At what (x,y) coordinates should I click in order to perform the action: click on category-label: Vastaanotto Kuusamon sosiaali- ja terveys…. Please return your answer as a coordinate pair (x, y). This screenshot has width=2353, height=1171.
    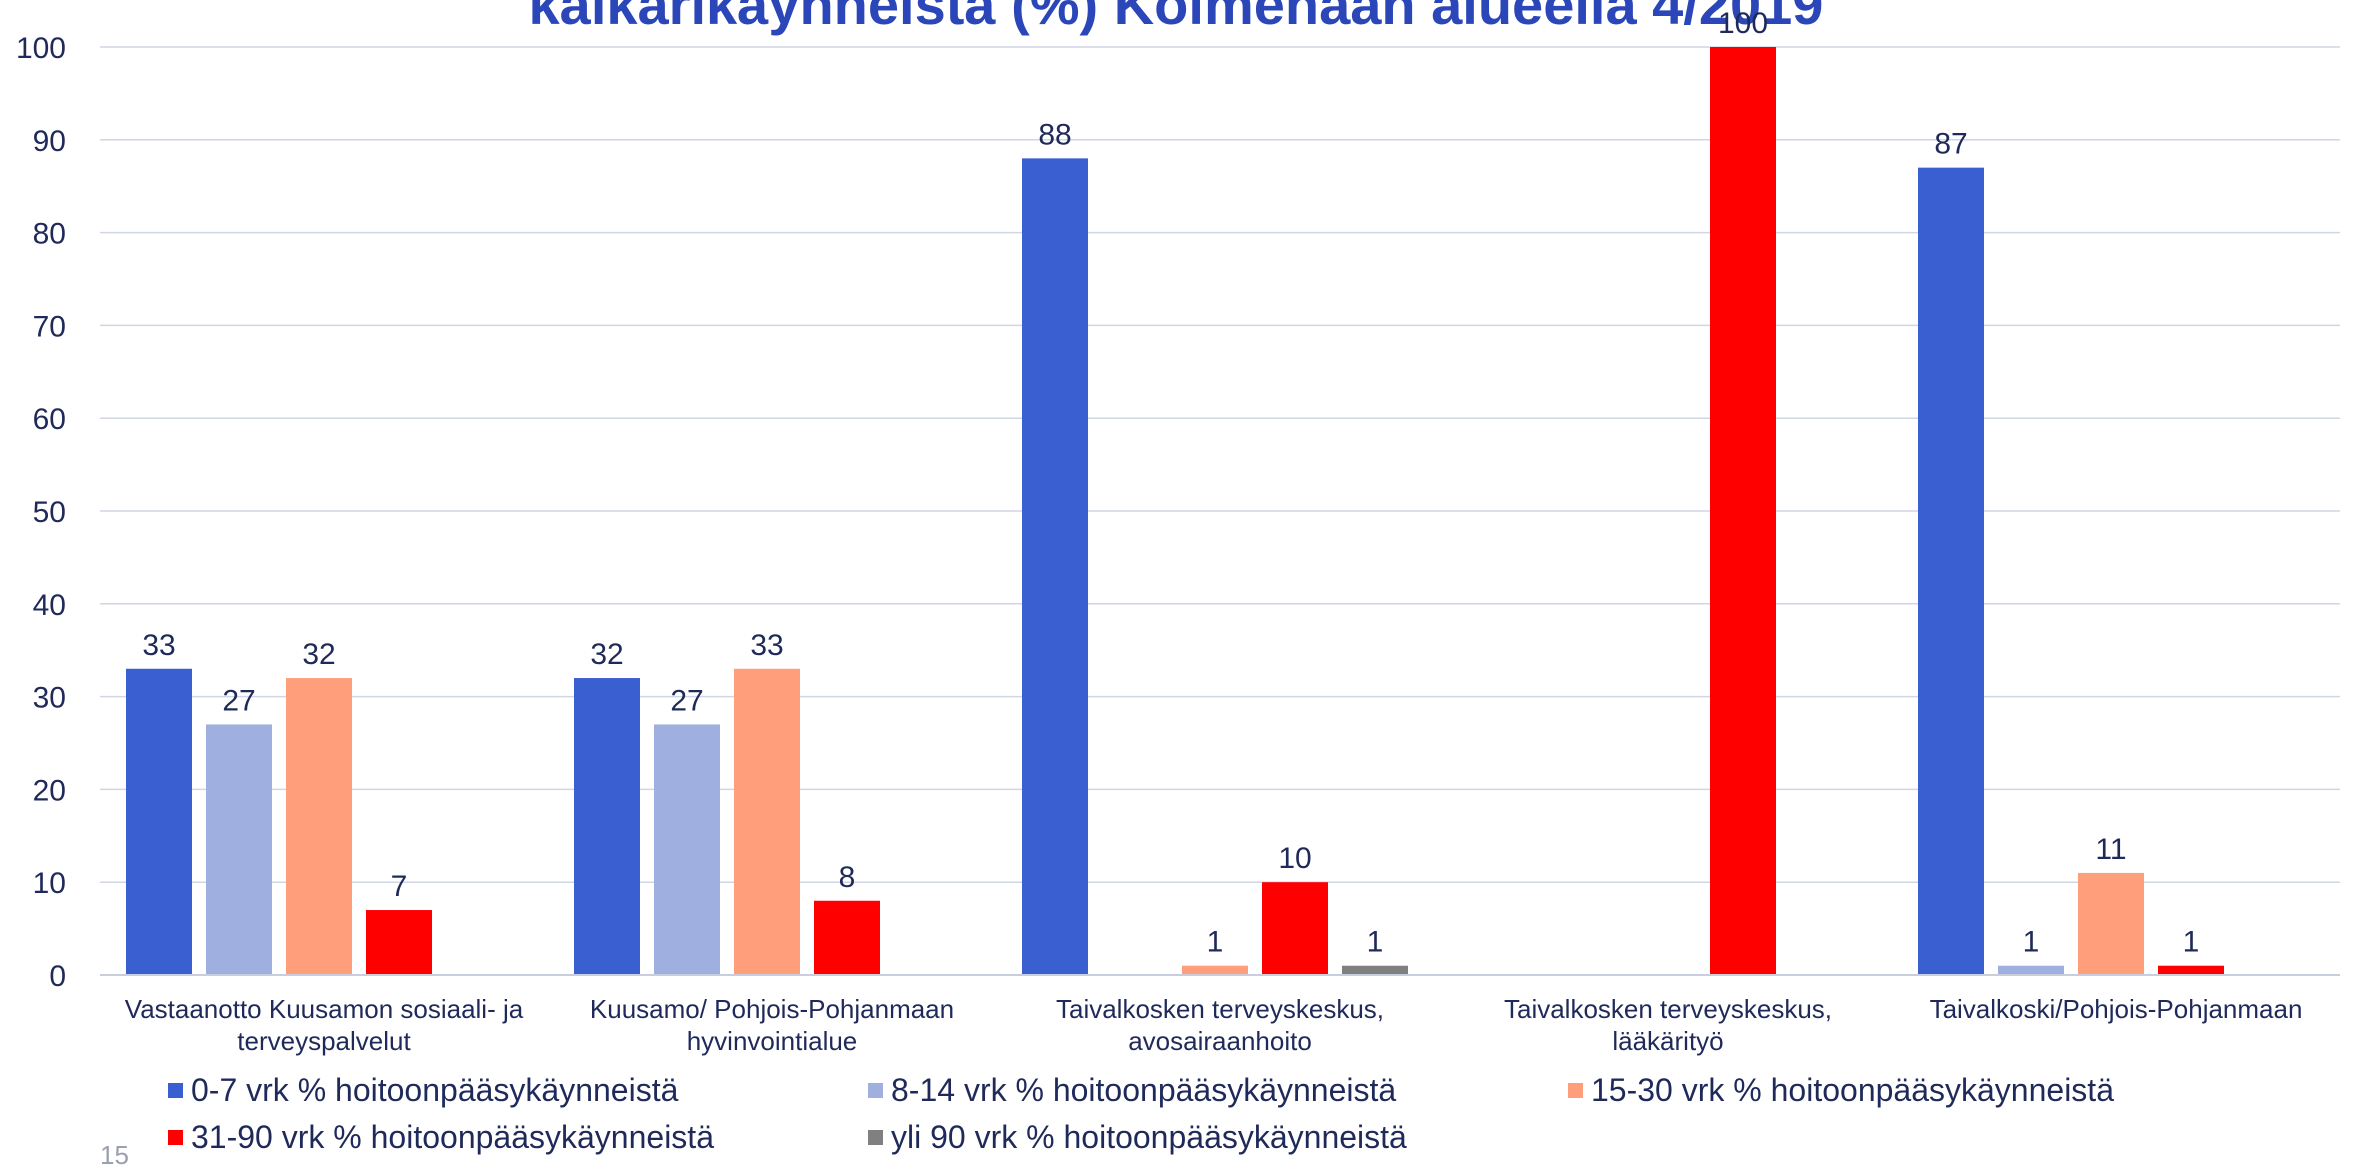
    Looking at the image, I should click on (324, 1025).